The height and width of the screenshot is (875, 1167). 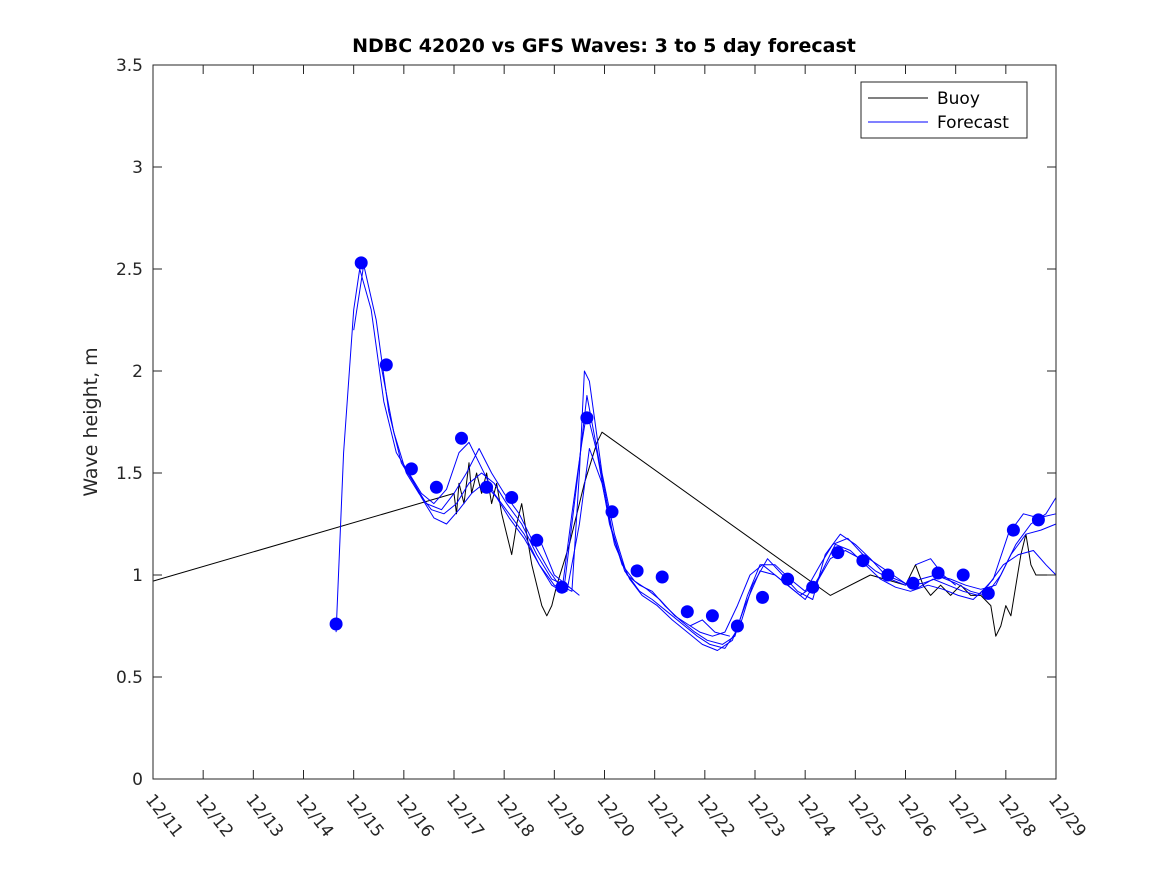 What do you see at coordinates (129, 270) in the screenshot?
I see `y-tick-label-5: 2.5` at bounding box center [129, 270].